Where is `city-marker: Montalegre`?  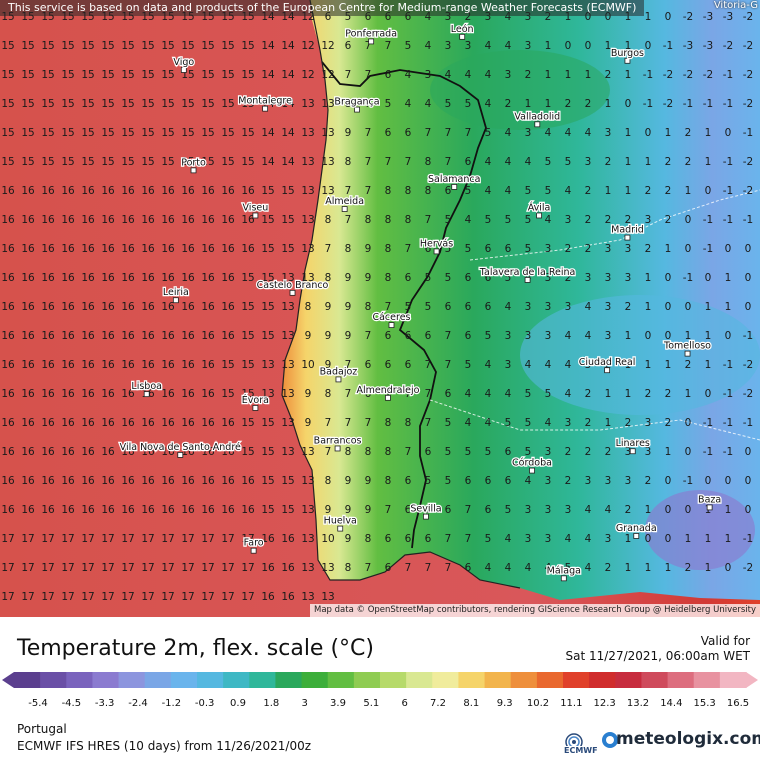 city-marker: Montalegre is located at coordinates (265, 103).